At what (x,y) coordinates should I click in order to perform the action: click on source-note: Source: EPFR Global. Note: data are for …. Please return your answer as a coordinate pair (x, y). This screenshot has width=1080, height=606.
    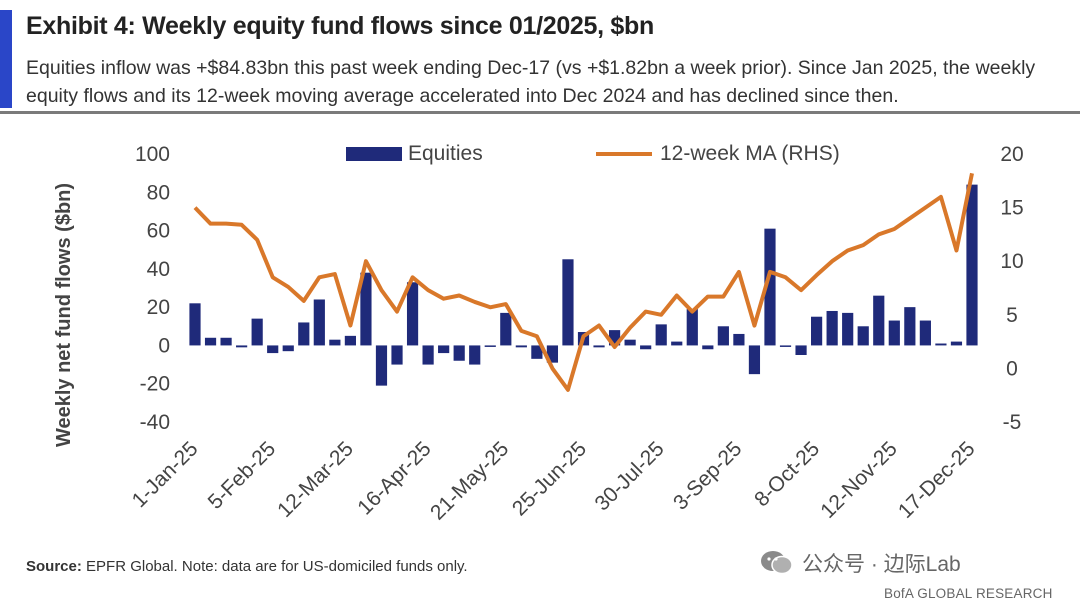
    Looking at the image, I should click on (247, 566).